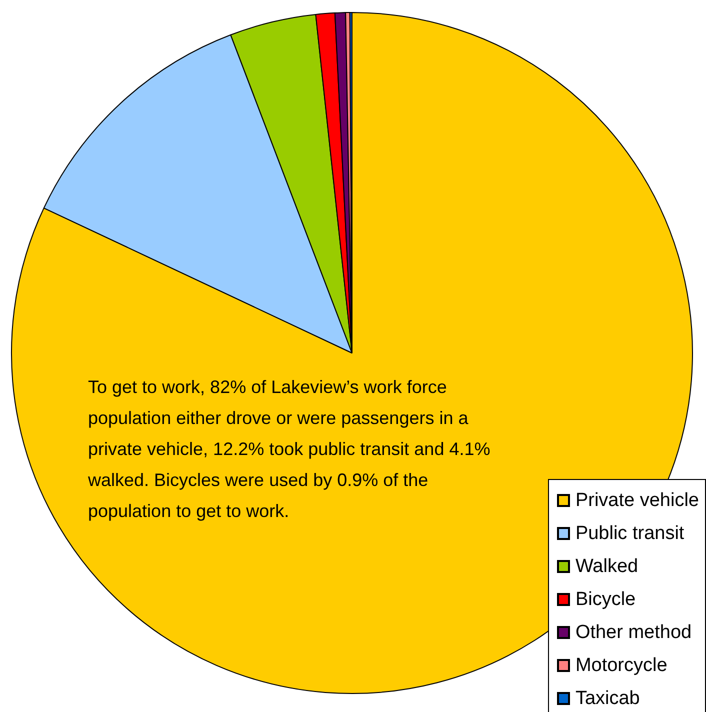  I want to click on legend-label: Taxicab, so click(607, 699).